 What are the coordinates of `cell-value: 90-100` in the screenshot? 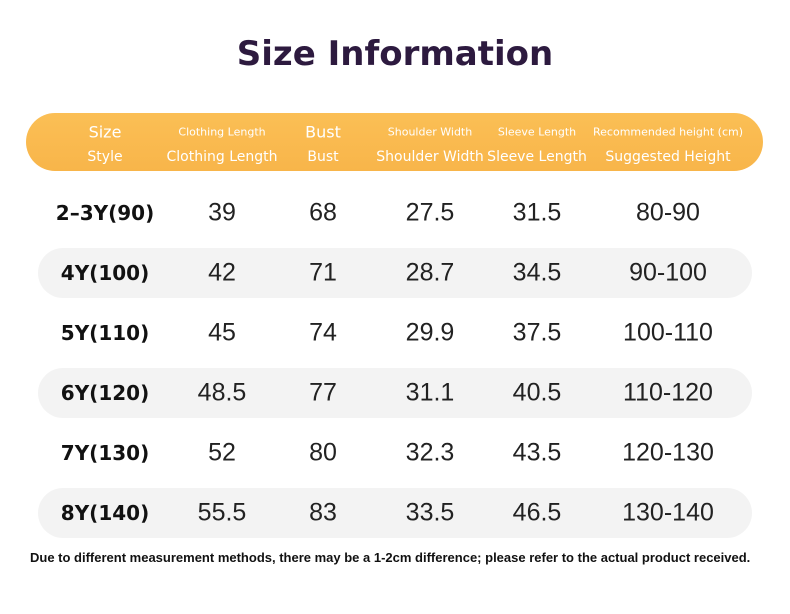 It's located at (668, 272).